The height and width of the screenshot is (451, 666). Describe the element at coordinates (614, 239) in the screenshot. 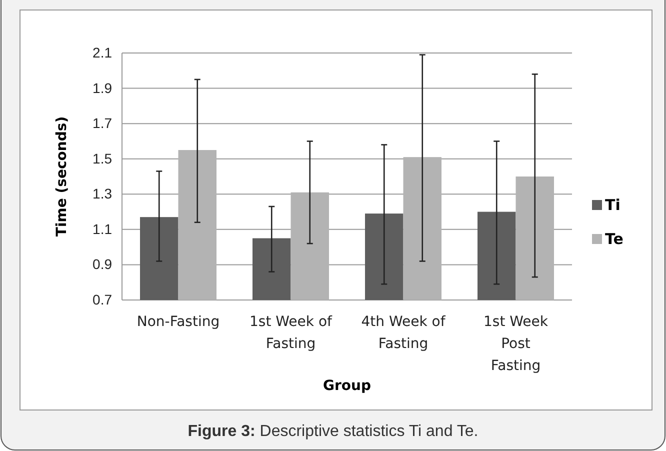

I see `legend-label: Te` at that location.